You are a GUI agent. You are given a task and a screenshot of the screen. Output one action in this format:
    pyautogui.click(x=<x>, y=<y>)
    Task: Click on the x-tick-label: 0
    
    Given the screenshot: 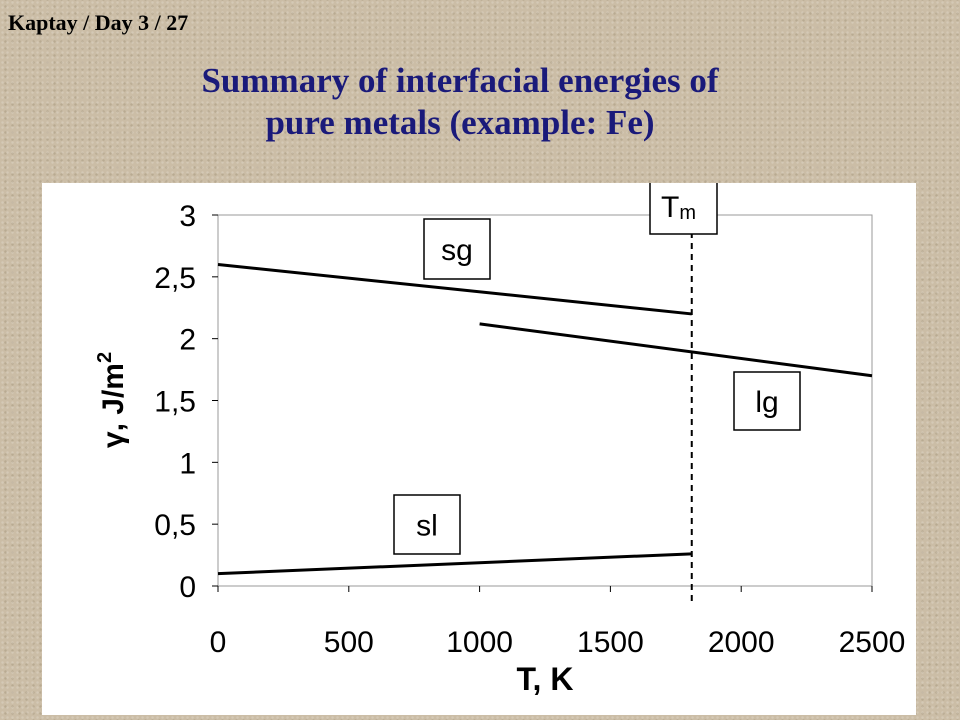 What is the action you would take?
    pyautogui.click(x=218, y=642)
    